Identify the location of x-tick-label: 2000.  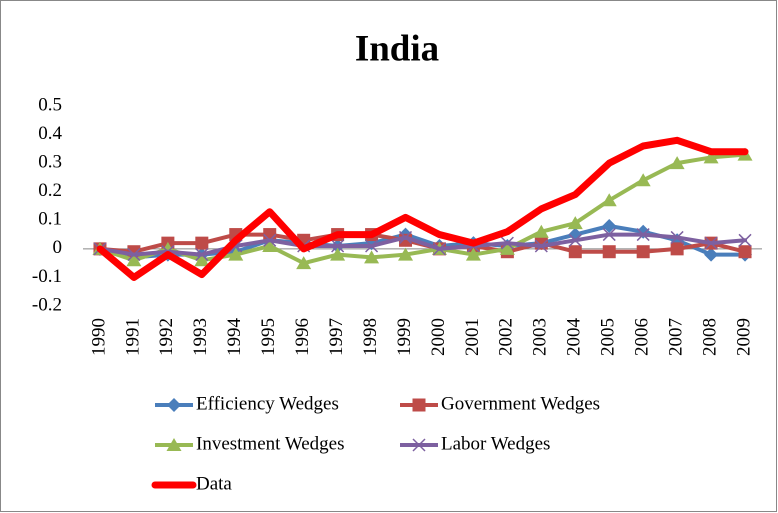
(438, 337).